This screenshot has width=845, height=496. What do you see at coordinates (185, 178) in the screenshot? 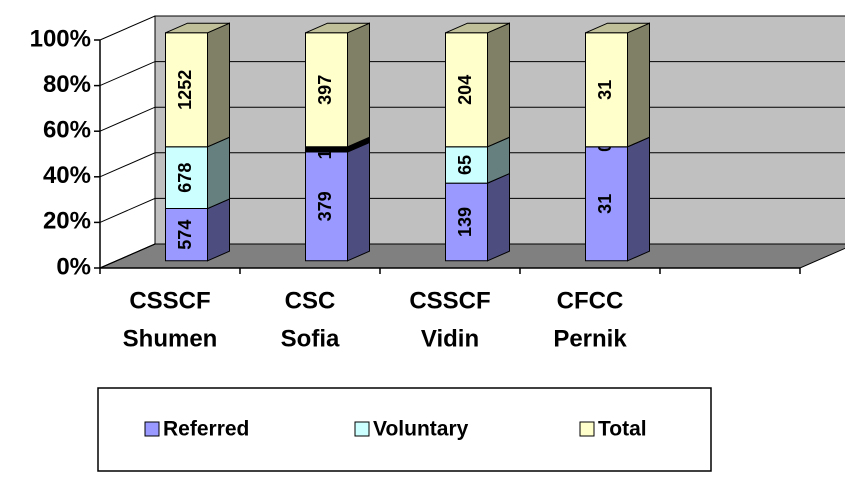
I see `data-label: 678` at bounding box center [185, 178].